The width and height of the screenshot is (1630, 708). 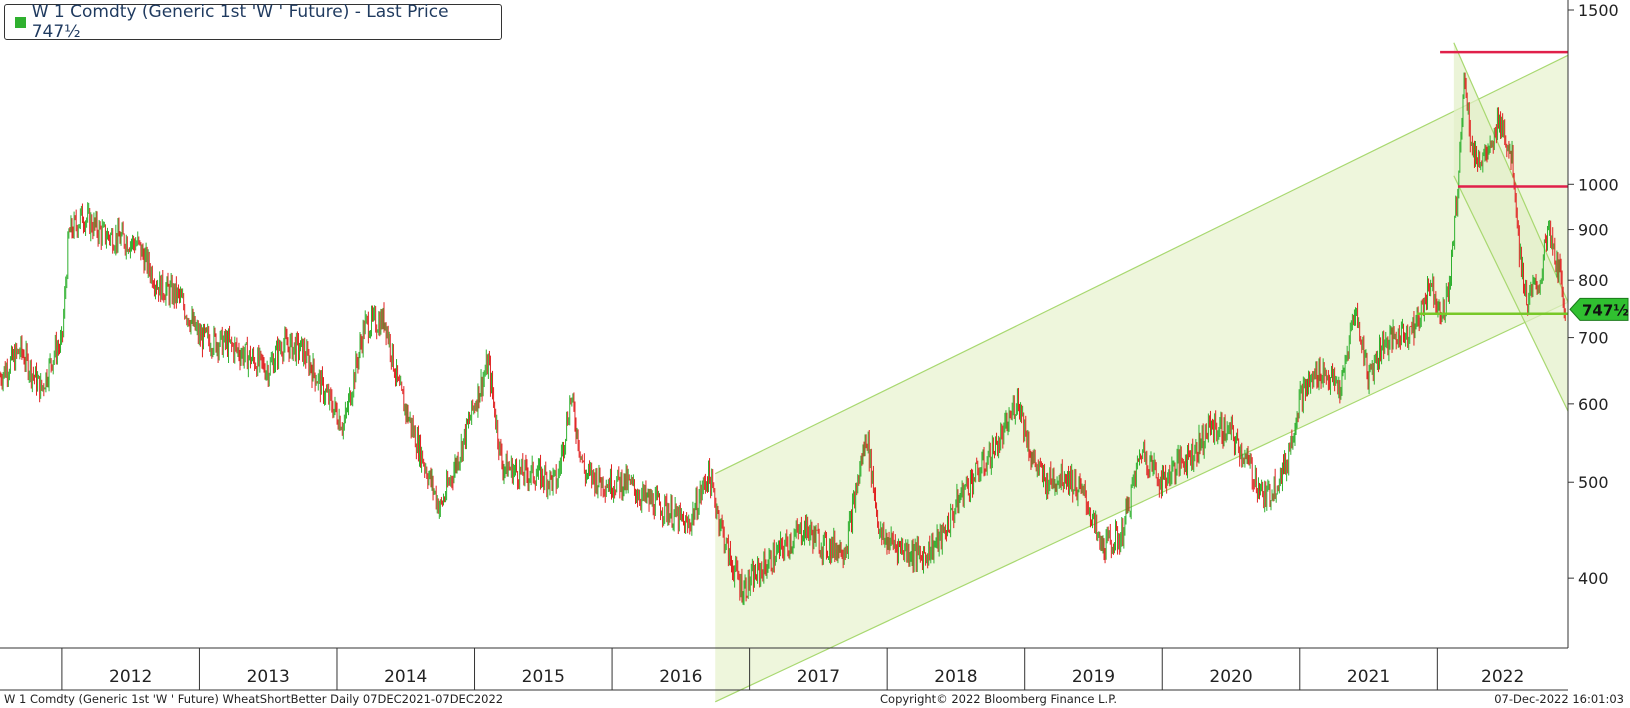 What do you see at coordinates (543, 677) in the screenshot?
I see `x-tick-label: 2015` at bounding box center [543, 677].